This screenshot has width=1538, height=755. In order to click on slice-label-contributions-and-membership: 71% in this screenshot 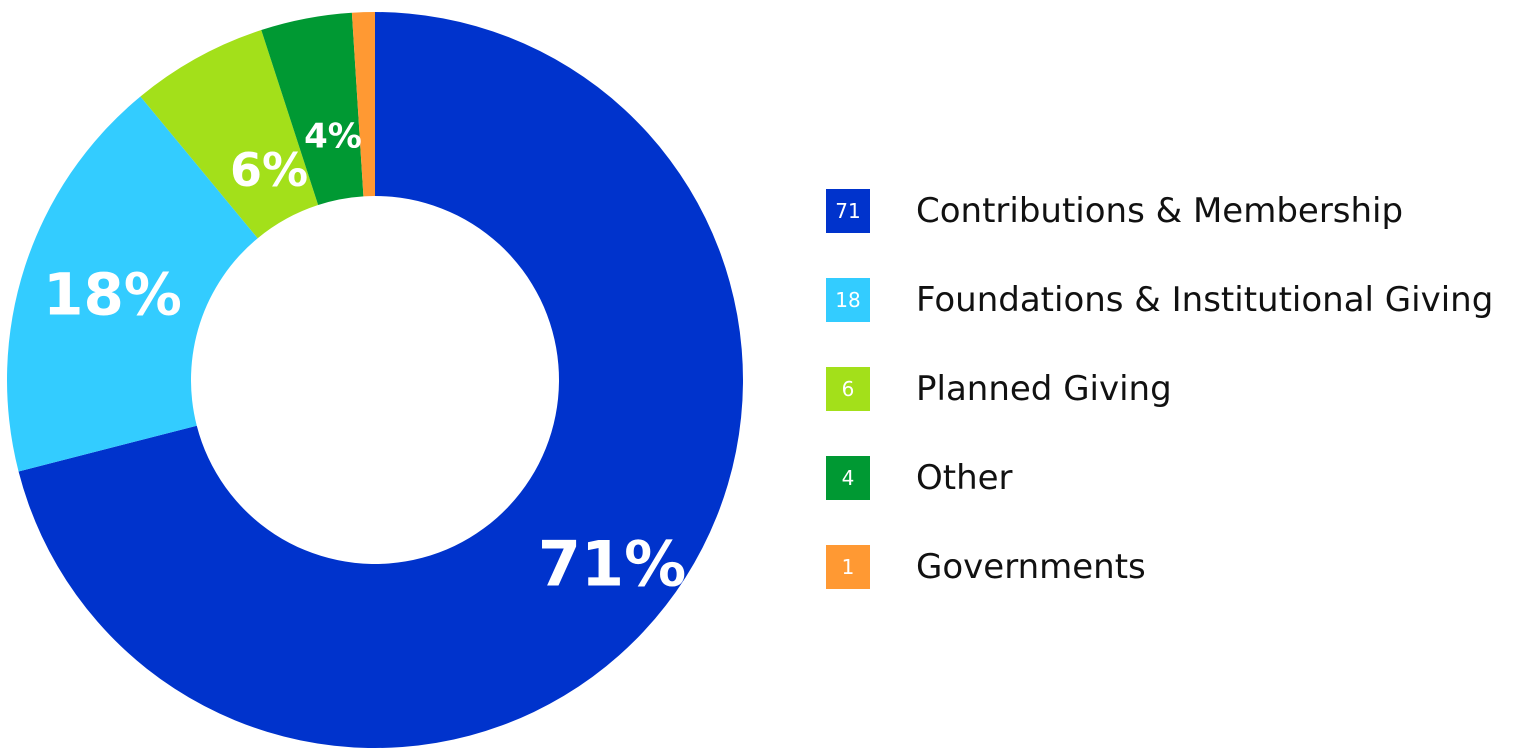, I will do `click(612, 563)`.